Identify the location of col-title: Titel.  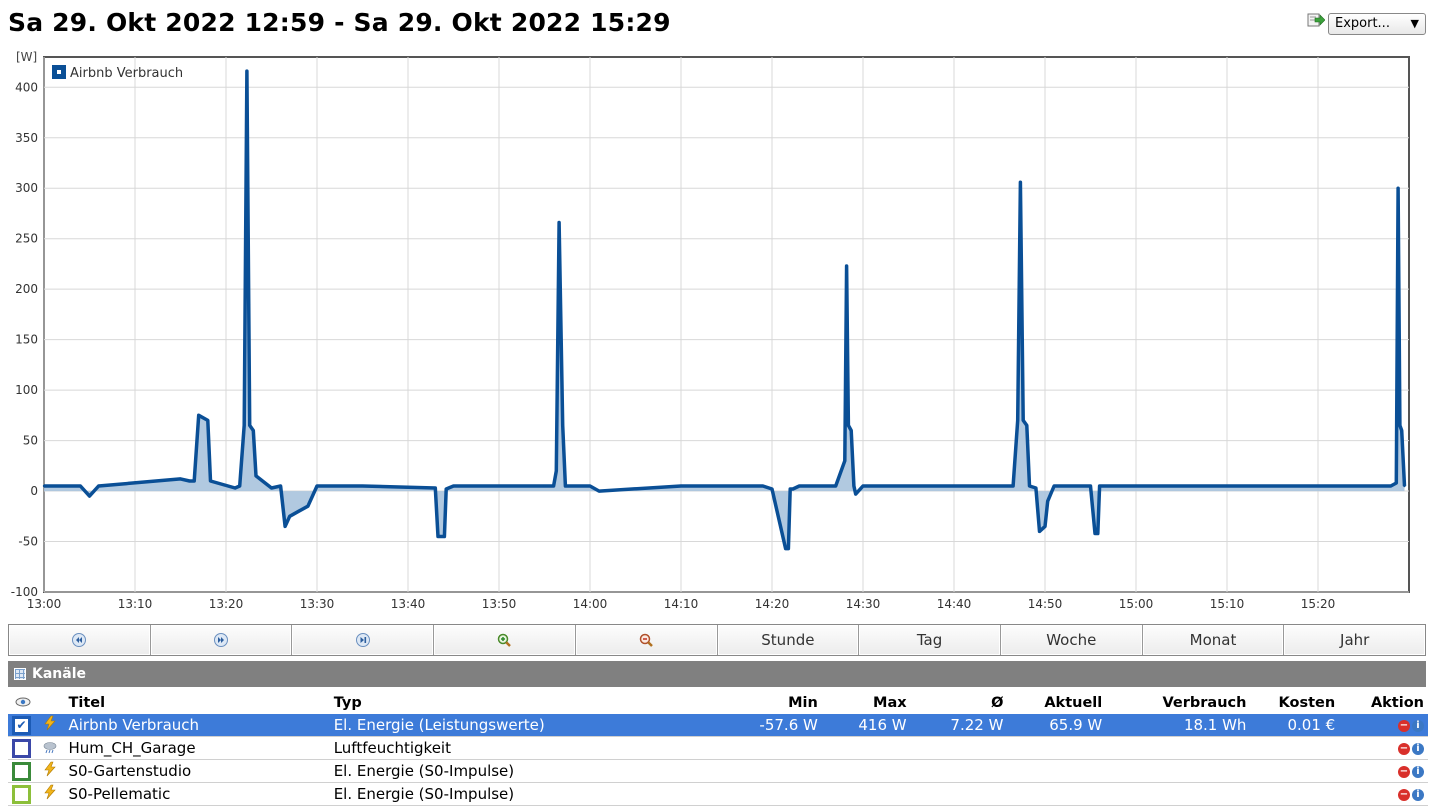
(87, 703).